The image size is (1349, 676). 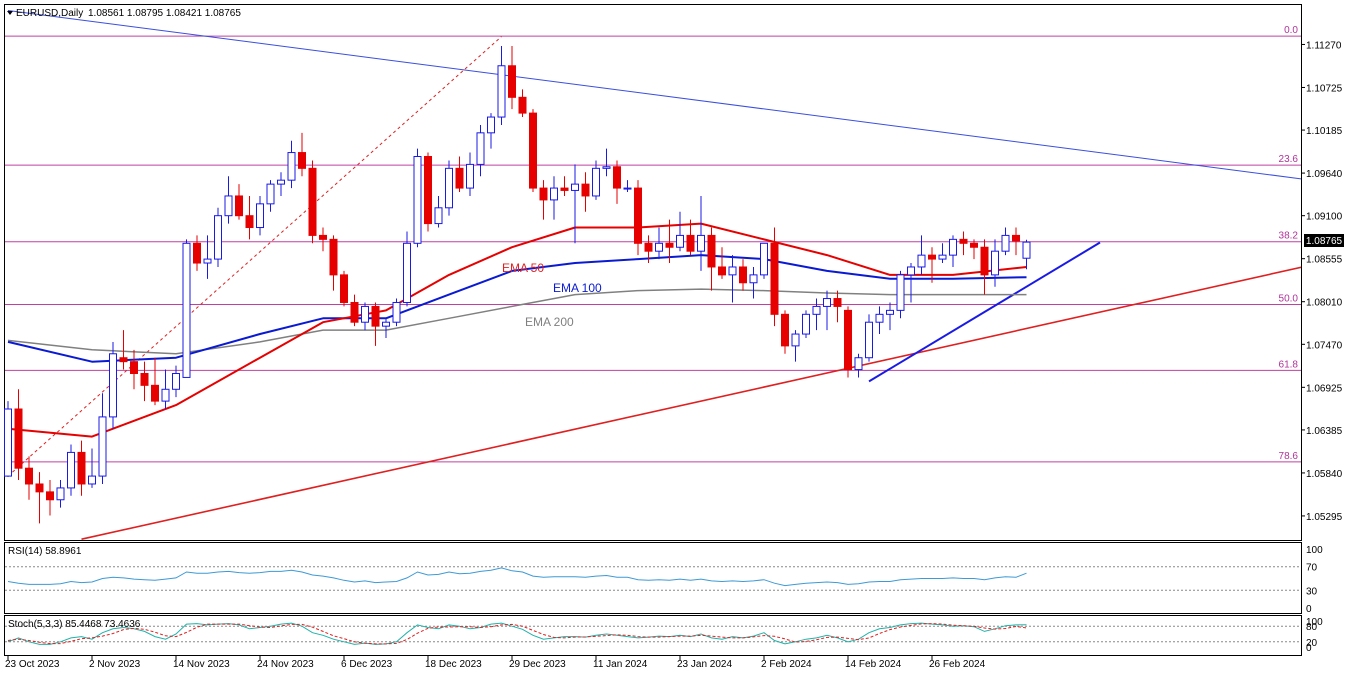 I want to click on fib-level-label: 23.6, so click(x=1289, y=159).